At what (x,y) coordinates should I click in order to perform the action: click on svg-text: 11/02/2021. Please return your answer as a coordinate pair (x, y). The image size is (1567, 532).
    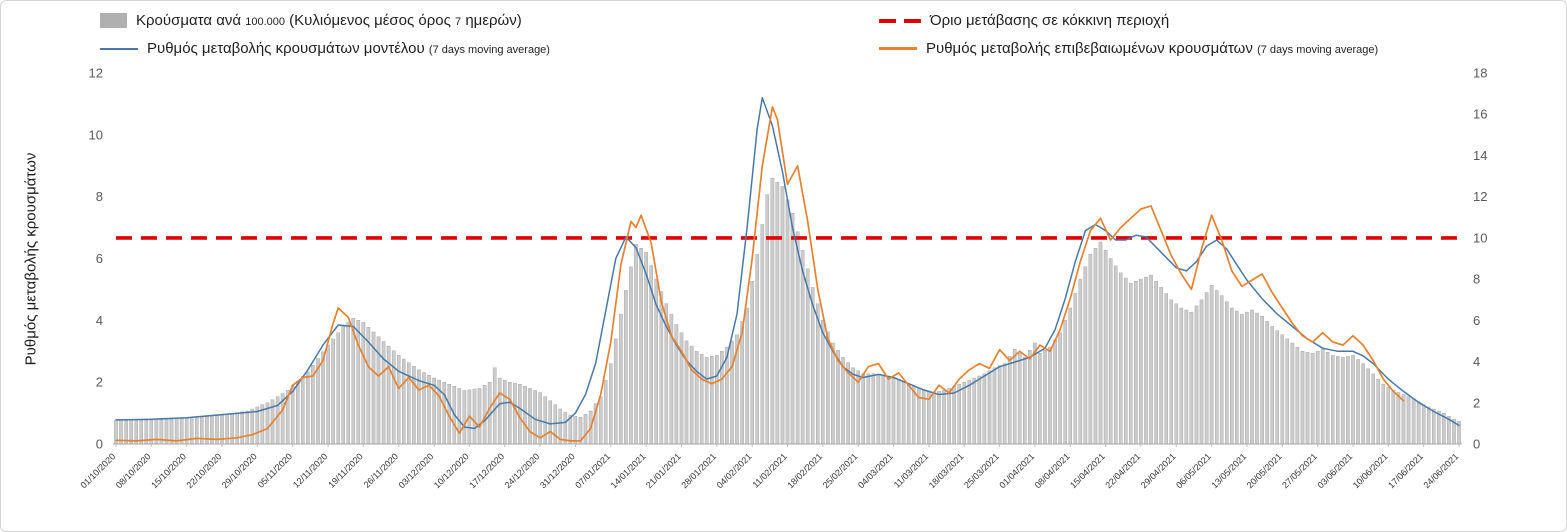
    Looking at the image, I should click on (769, 470).